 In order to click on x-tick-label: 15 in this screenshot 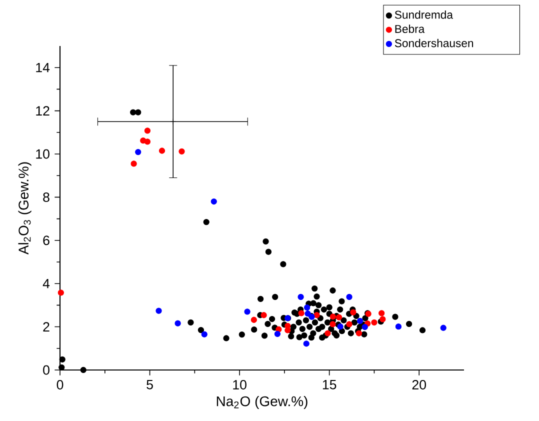, I will do `click(329, 385)`.